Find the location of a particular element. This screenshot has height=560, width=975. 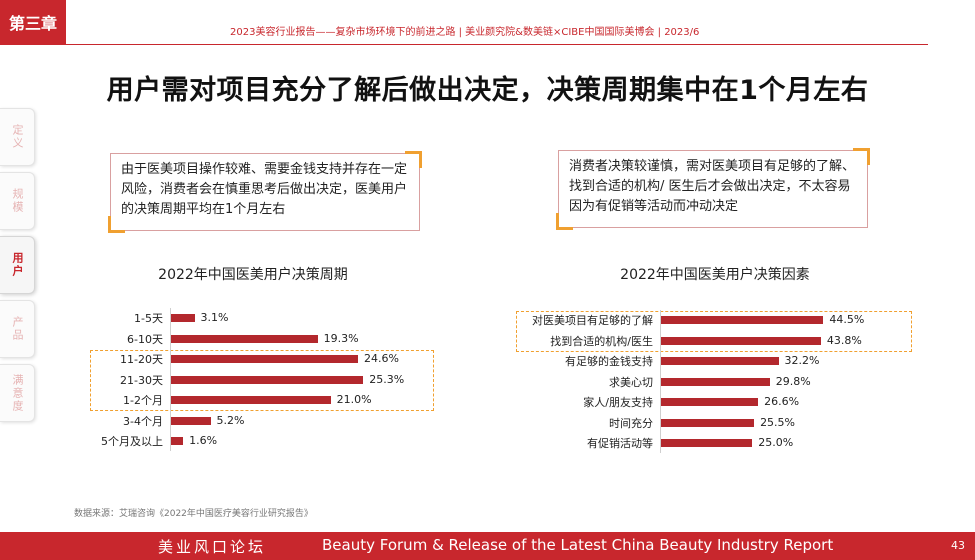

category-label: 找到合适的机构/医生 is located at coordinates (601, 341).